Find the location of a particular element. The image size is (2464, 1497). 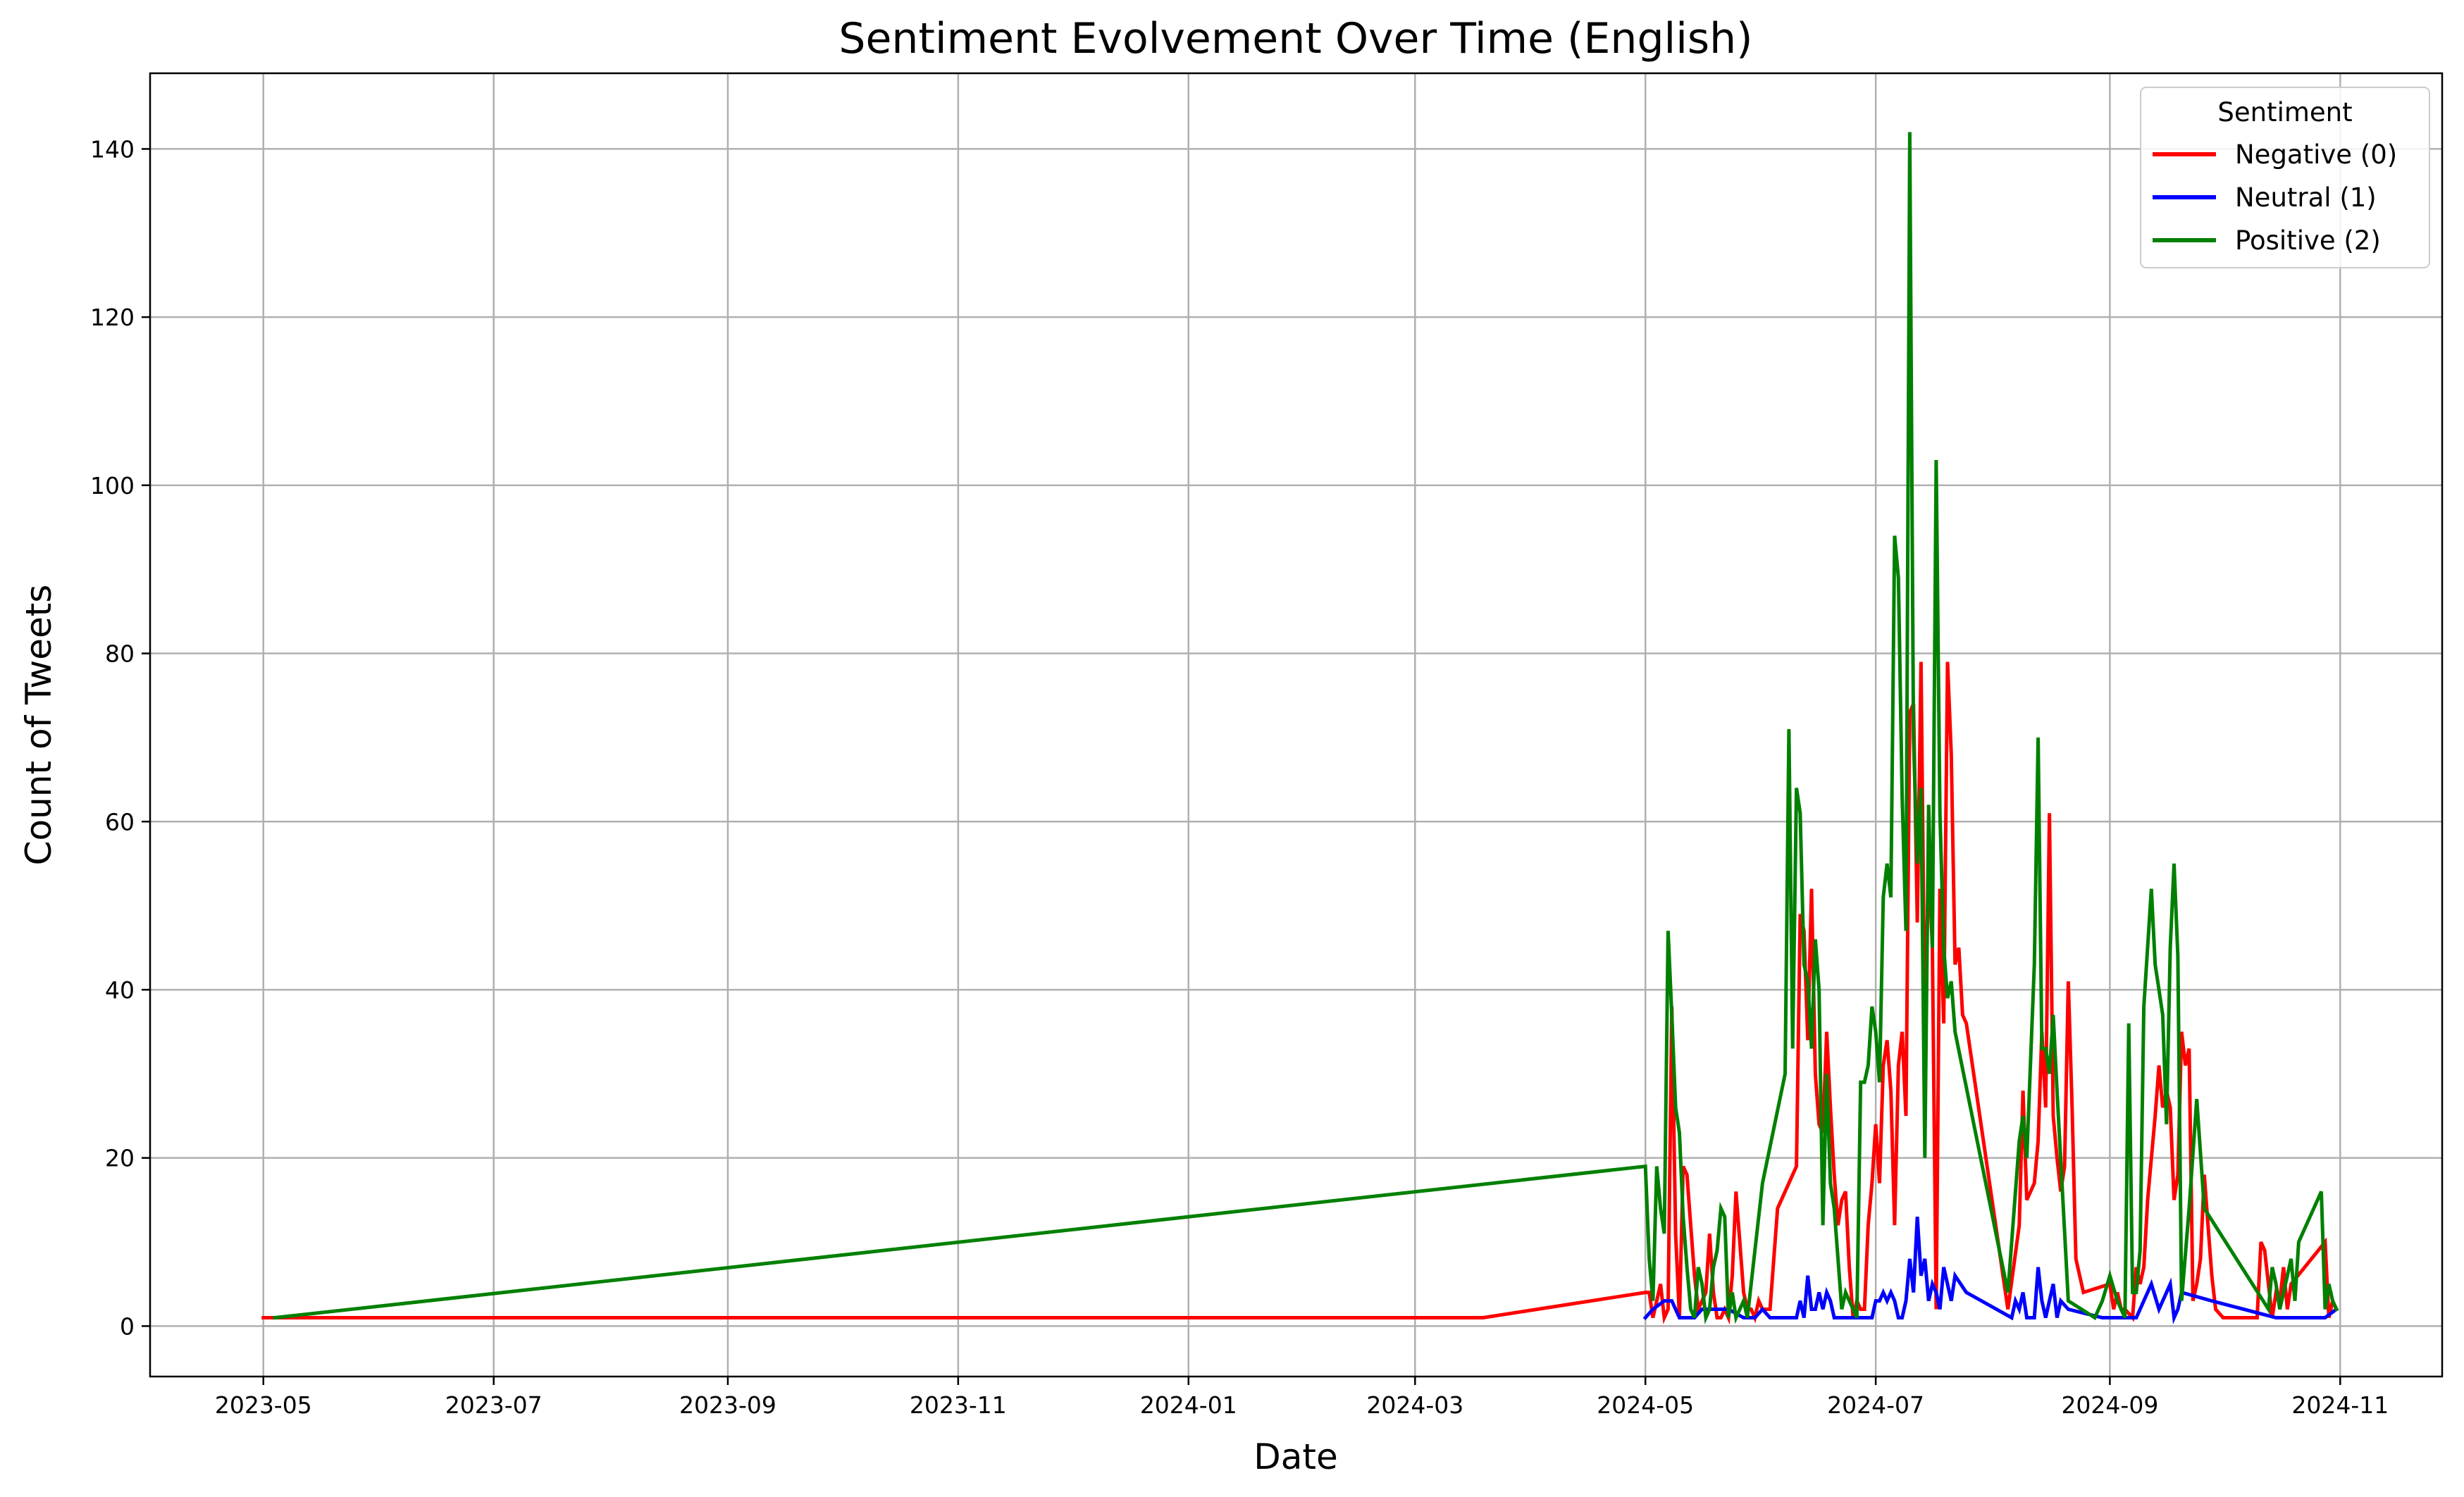

y-tick-label: 120 is located at coordinates (112, 317).